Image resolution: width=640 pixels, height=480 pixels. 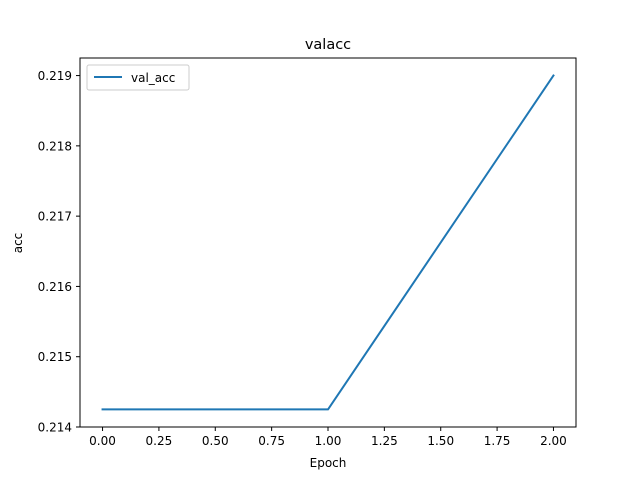 What do you see at coordinates (215, 441) in the screenshot?
I see `x-tick-label-2: 0.50` at bounding box center [215, 441].